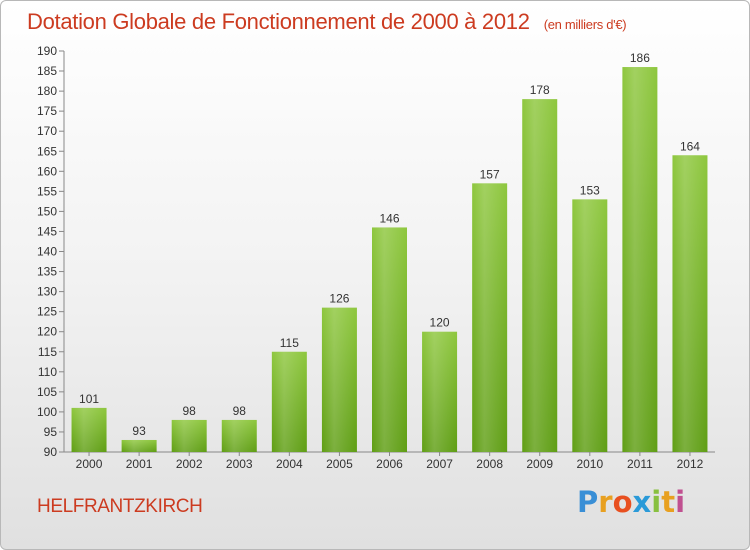 The width and height of the screenshot is (750, 550). Describe the element at coordinates (47, 71) in the screenshot. I see `y-tick-label: 185` at that location.